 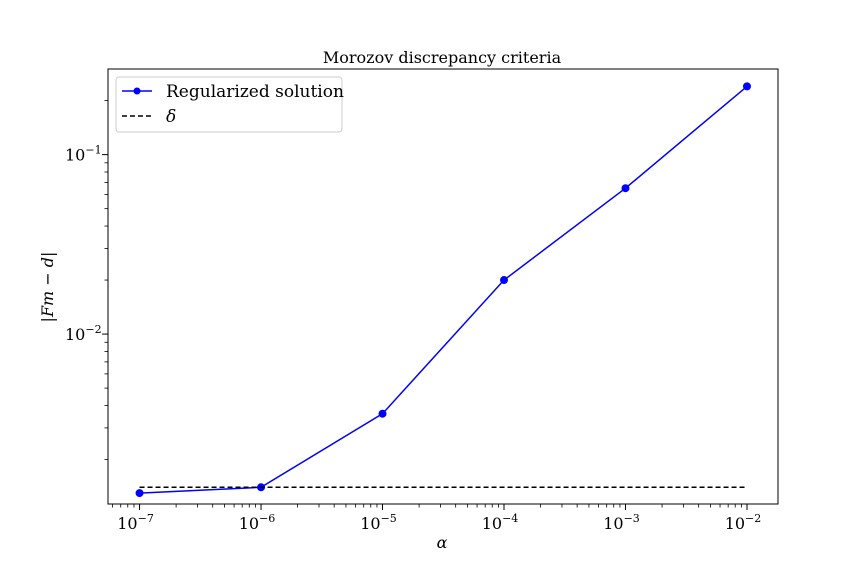 I want to click on x-axis-label: α, so click(x=442, y=542).